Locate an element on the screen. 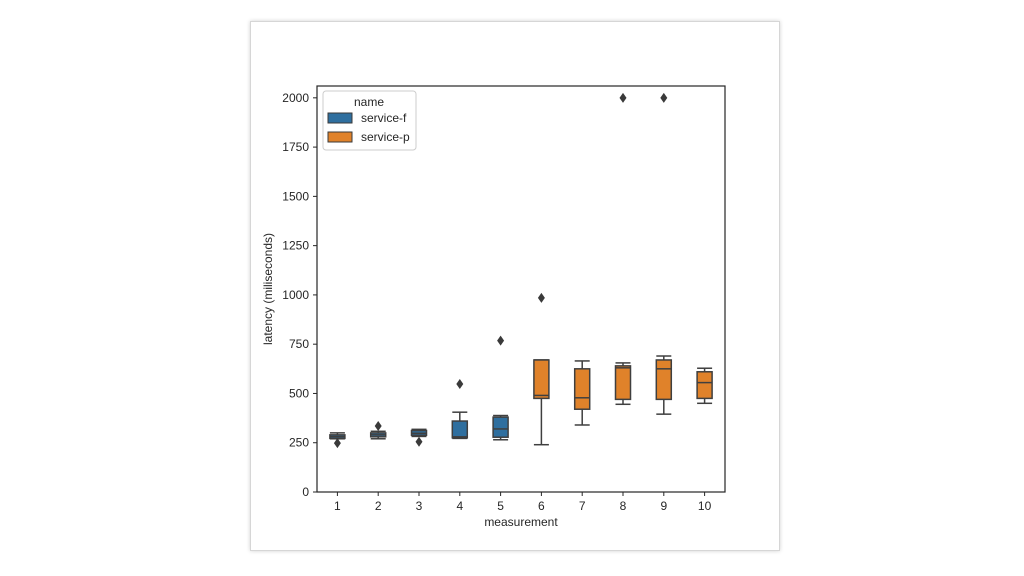 Image resolution: width=1024 pixels, height=576 pixels. y-tick-label: 1000 is located at coordinates (295, 295).